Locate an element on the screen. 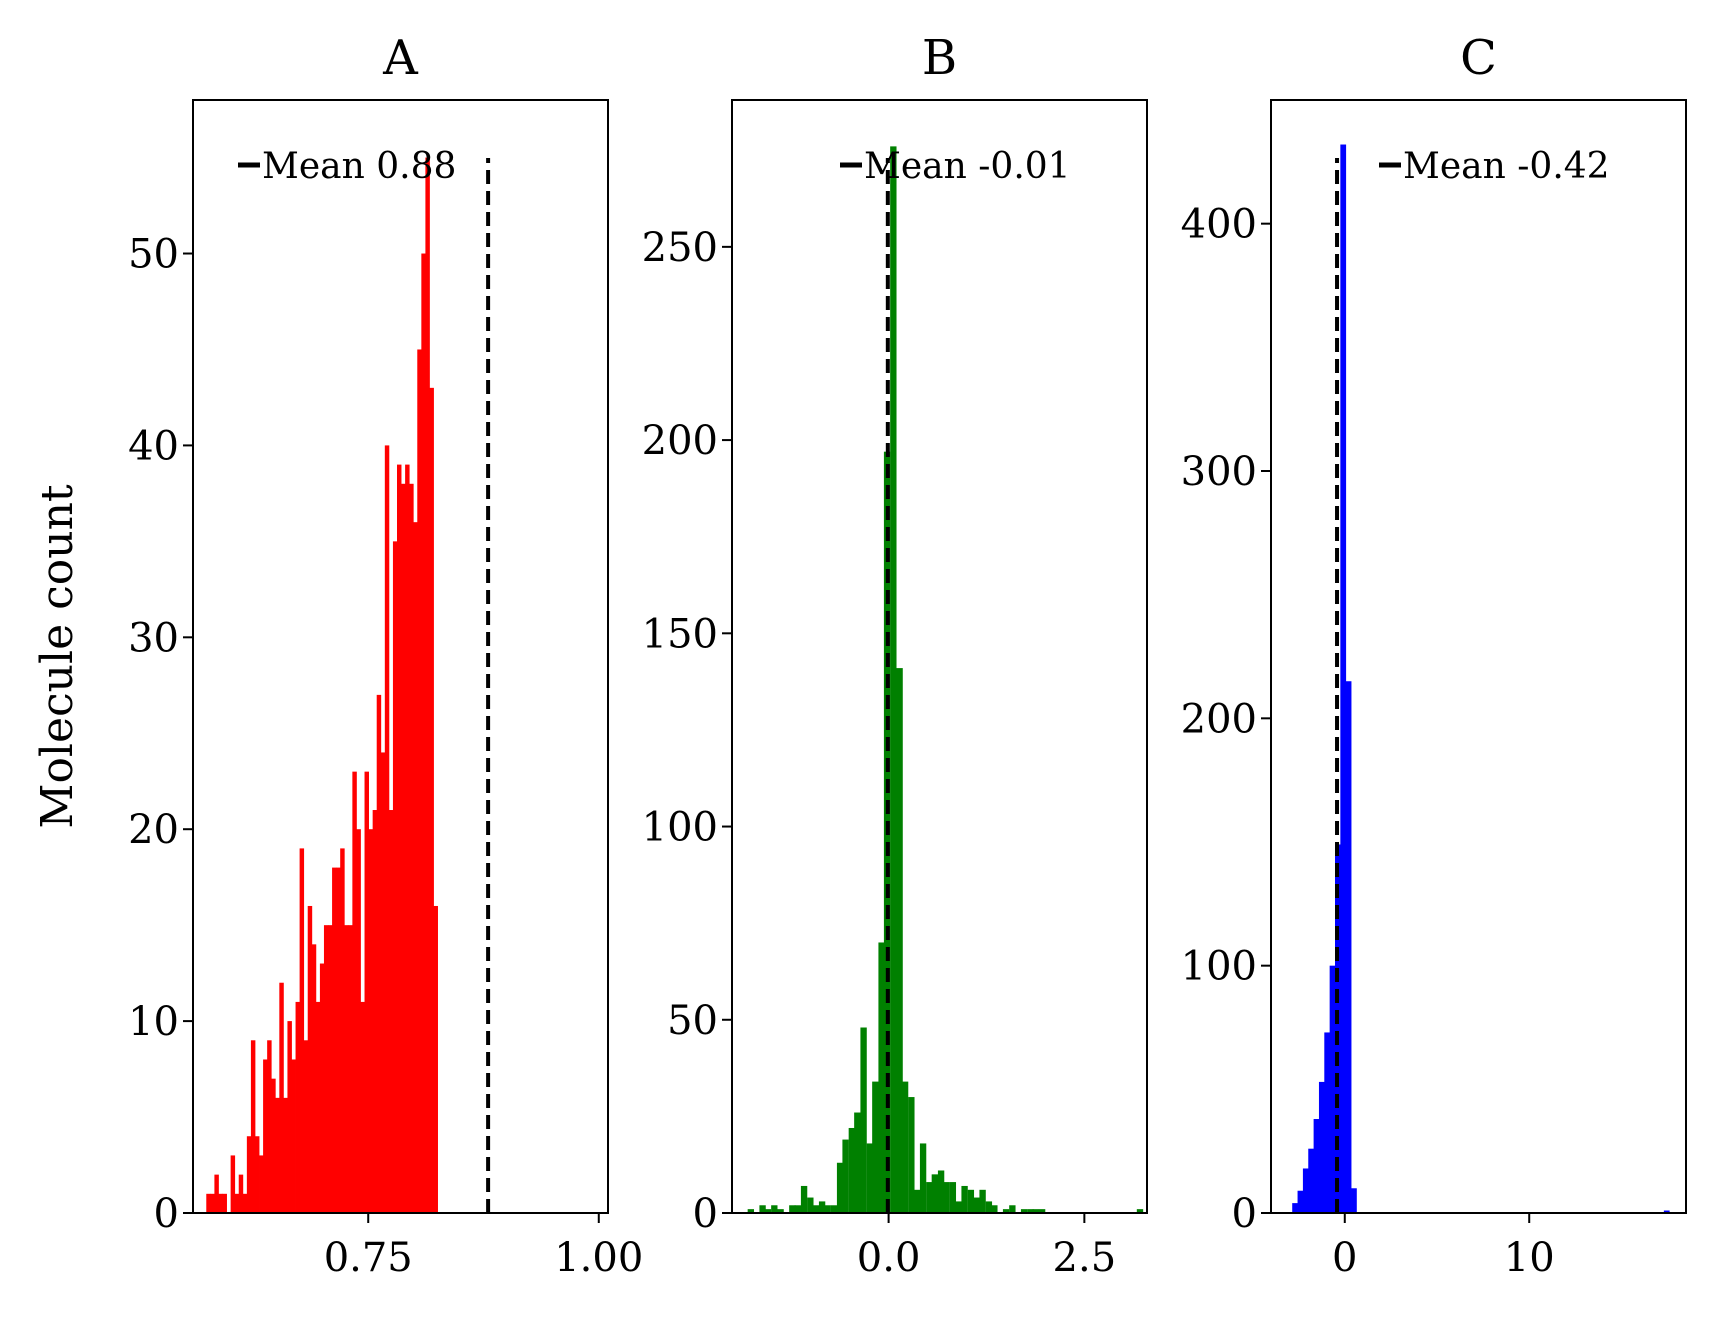  legend-label: Mean 0.88 is located at coordinates (359, 166).